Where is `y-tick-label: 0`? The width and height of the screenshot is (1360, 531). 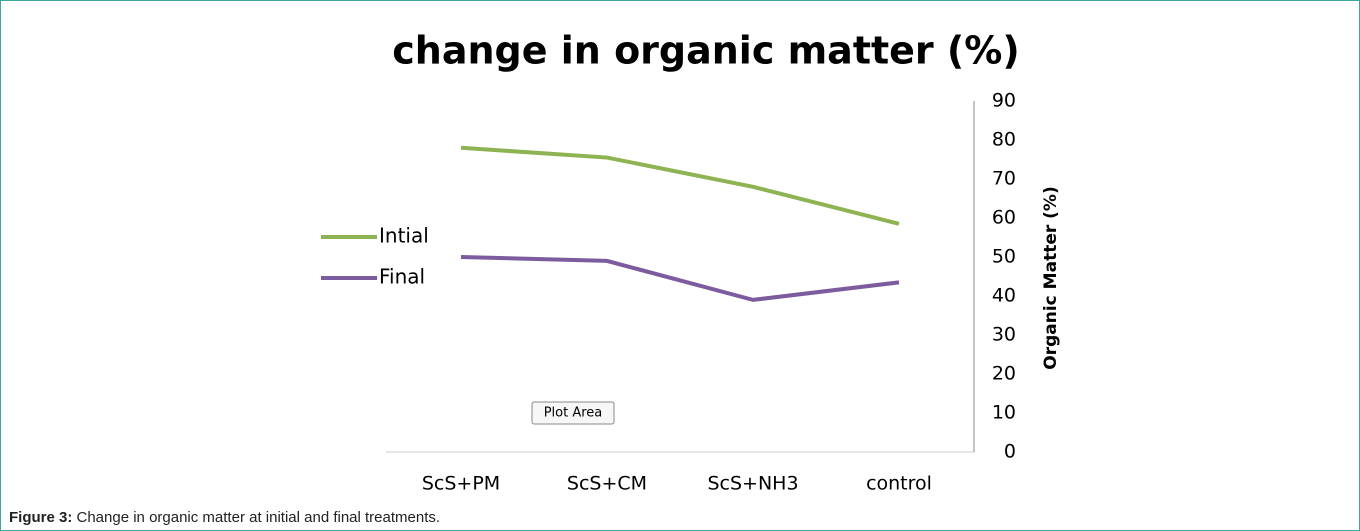 y-tick-label: 0 is located at coordinates (1010, 452).